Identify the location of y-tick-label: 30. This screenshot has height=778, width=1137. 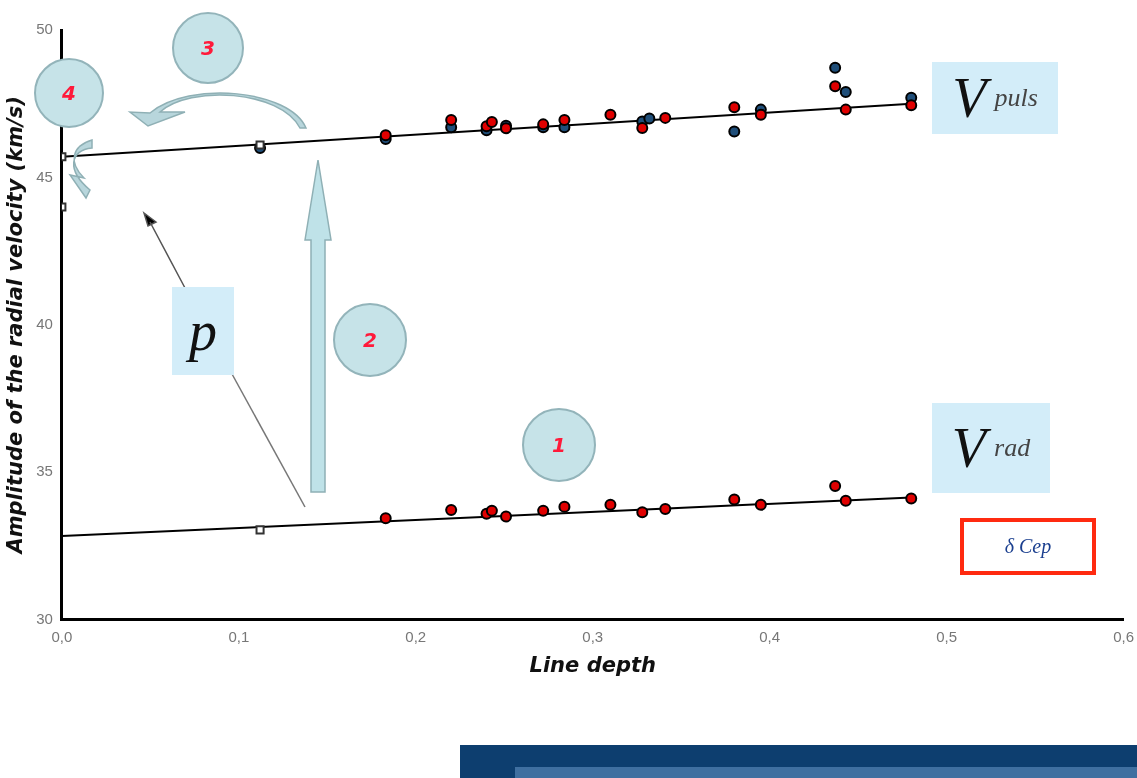
(44, 618).